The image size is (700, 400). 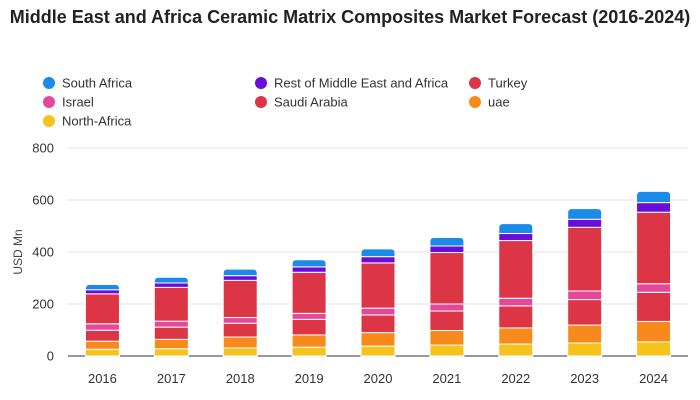 What do you see at coordinates (43, 200) in the screenshot?
I see `y-tick-label: 600` at bounding box center [43, 200].